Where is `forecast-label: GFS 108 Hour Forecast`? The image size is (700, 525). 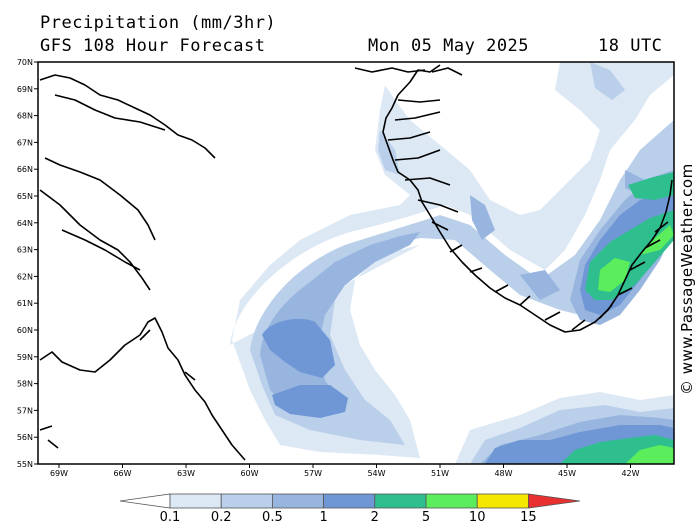
forecast-label: GFS 108 Hour Forecast is located at coordinates (153, 46).